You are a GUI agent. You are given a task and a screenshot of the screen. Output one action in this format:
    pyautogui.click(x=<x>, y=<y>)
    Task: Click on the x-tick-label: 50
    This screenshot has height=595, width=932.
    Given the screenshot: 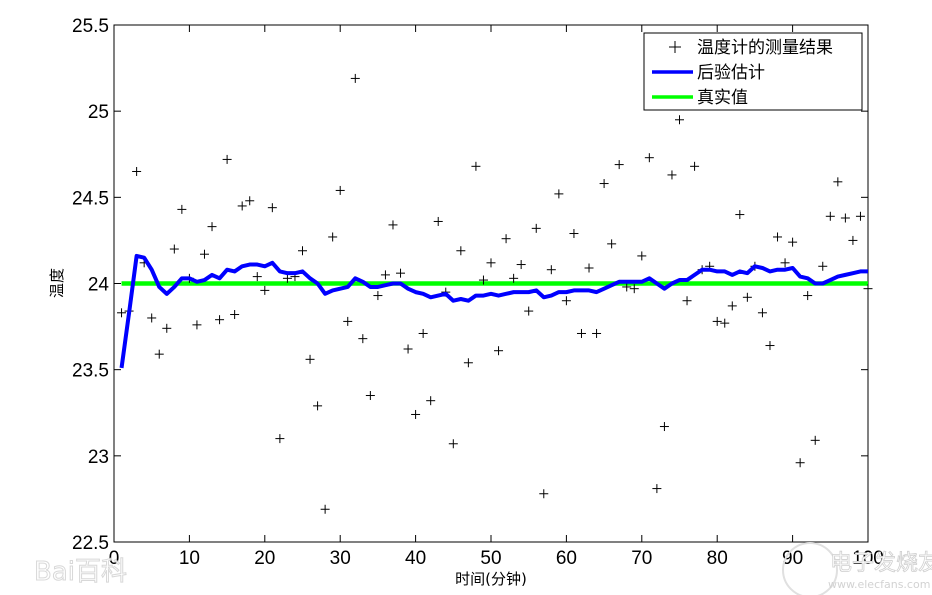 What is the action you would take?
    pyautogui.click(x=490, y=558)
    